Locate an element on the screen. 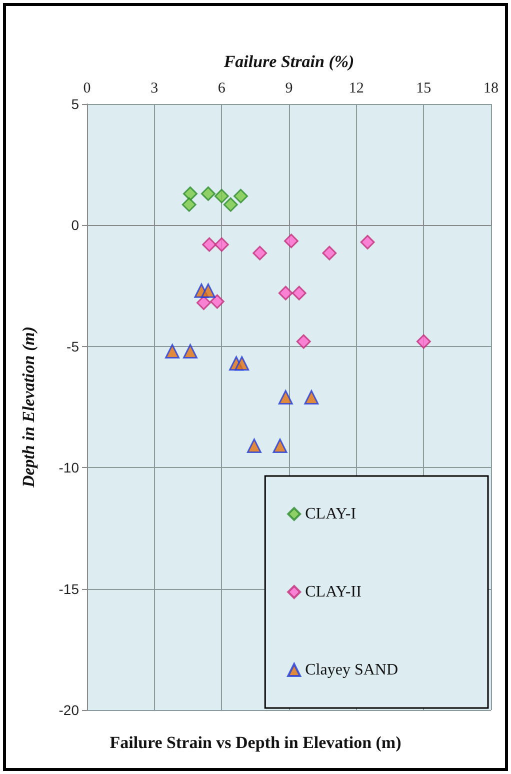 This screenshot has width=511, height=774. x-tick-label: 3 is located at coordinates (154, 88).